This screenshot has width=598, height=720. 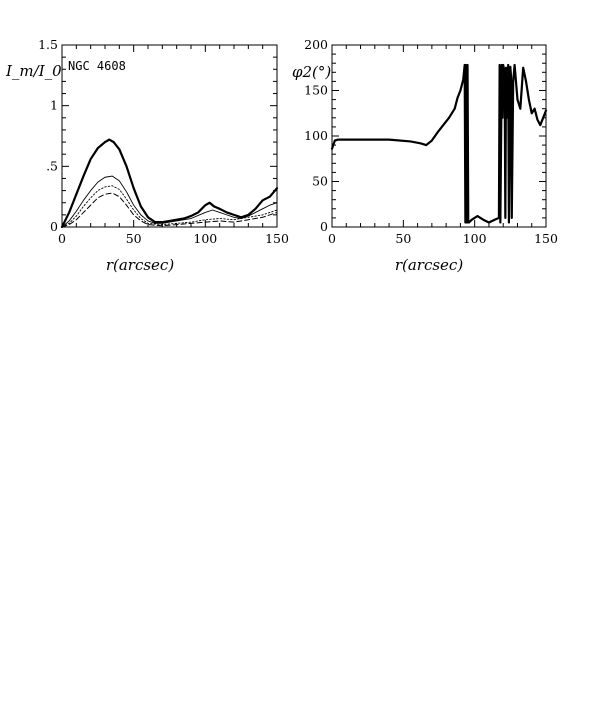 What do you see at coordinates (316, 90) in the screenshot?
I see `right-y-tick-label: 150` at bounding box center [316, 90].